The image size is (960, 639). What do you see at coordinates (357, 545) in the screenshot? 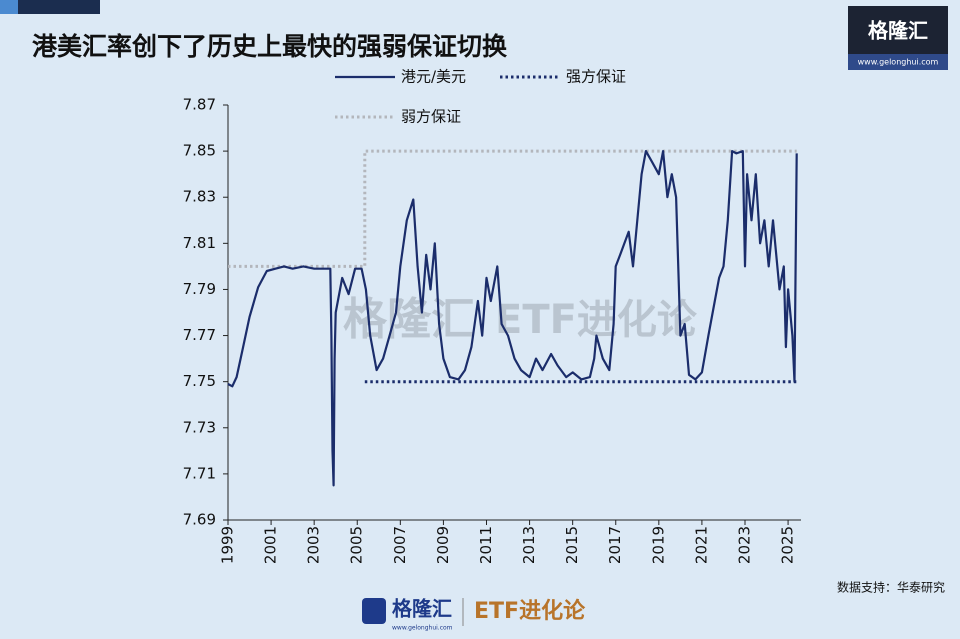
I see `x-tick-label: 2005` at bounding box center [357, 545].